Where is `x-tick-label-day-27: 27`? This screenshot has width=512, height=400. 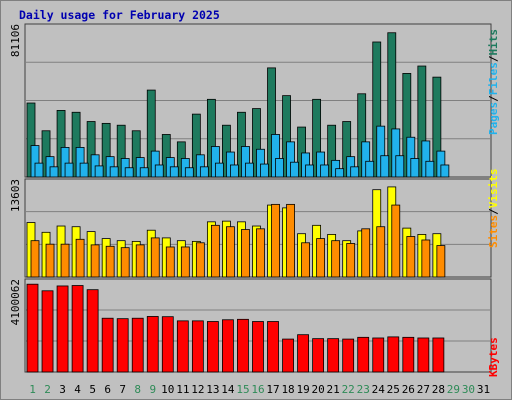
x-tick-label-day-27: 27 is located at coordinates (423, 389).